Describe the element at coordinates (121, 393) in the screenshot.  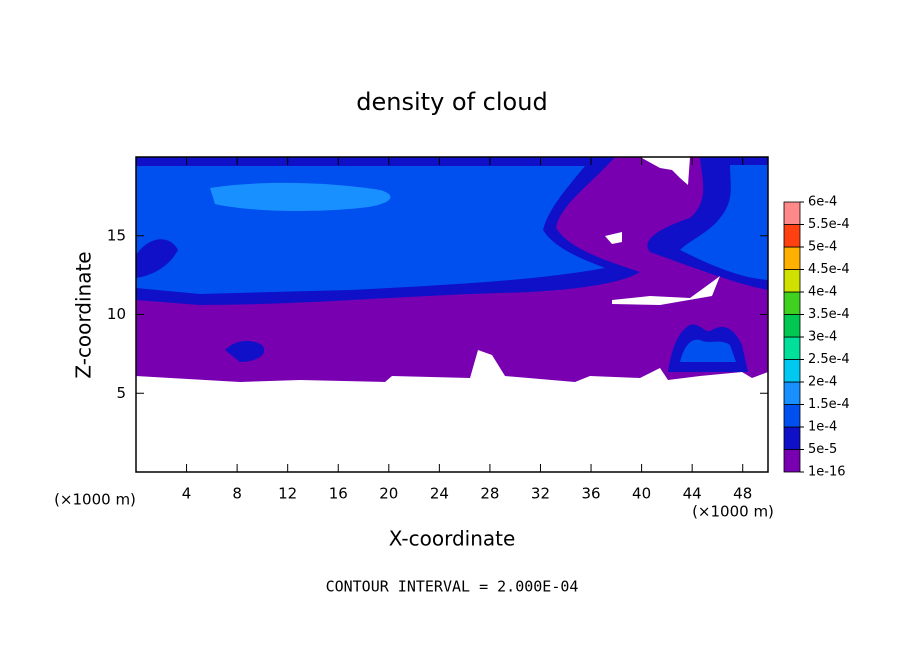
I see `y-tick-label: 5` at that location.